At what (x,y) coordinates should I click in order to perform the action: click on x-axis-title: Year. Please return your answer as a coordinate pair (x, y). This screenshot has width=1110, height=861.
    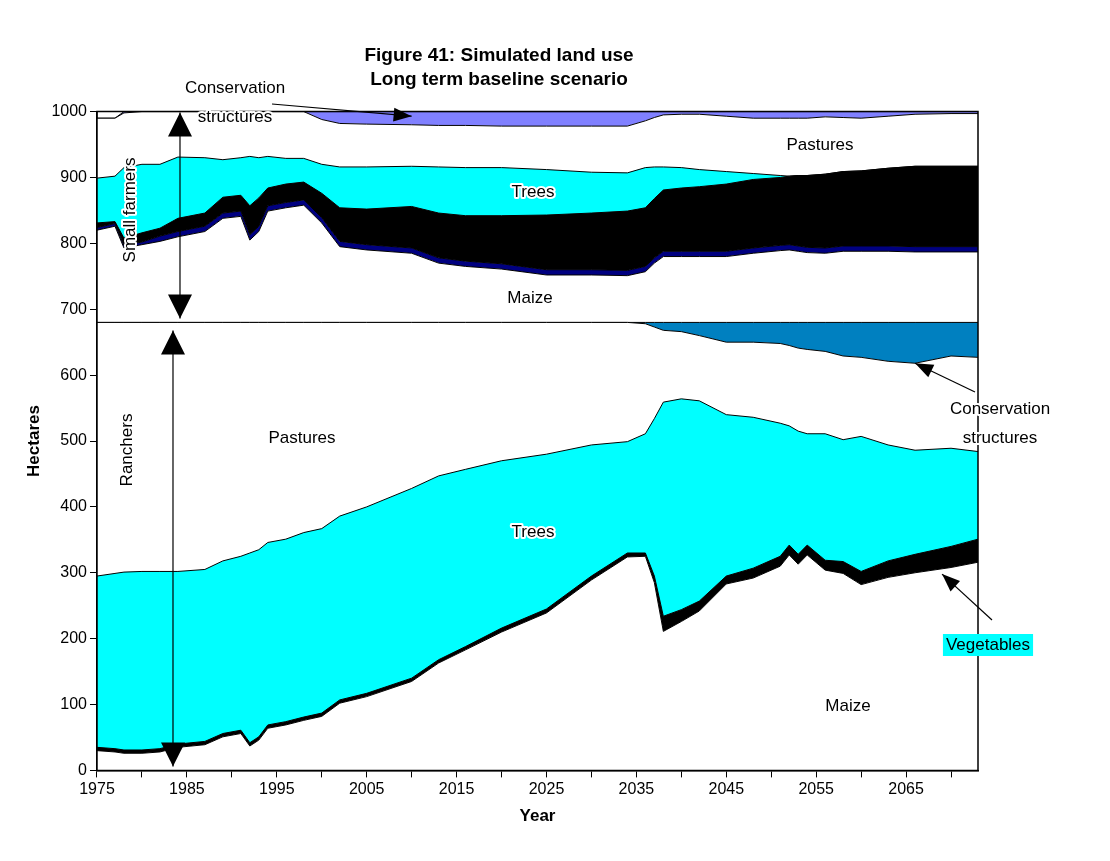
    Looking at the image, I should click on (537, 816).